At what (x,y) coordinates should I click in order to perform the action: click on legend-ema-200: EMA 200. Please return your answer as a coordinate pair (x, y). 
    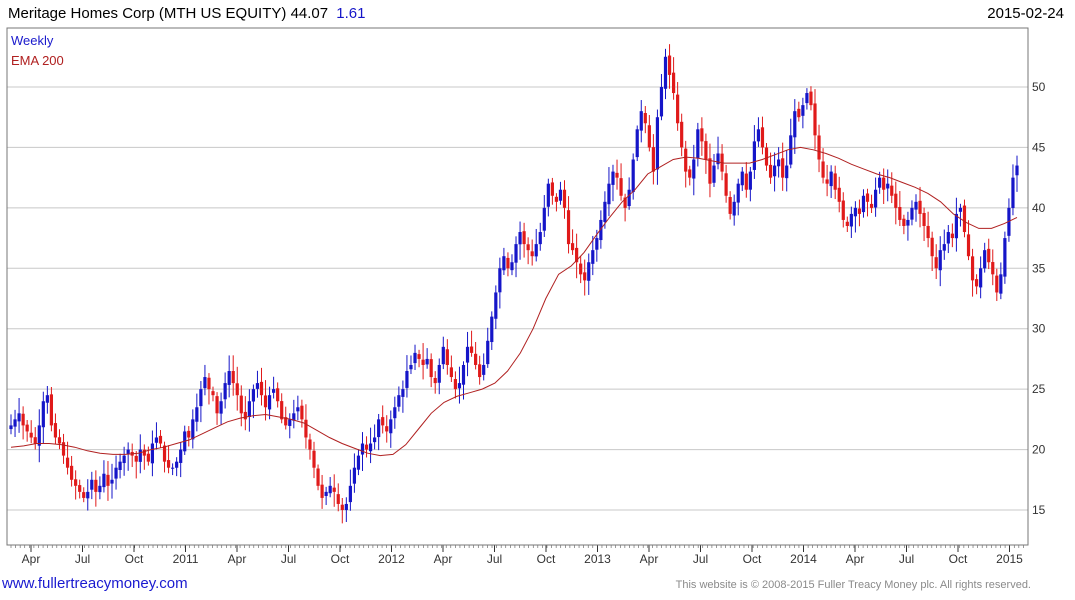
    Looking at the image, I should click on (37, 60).